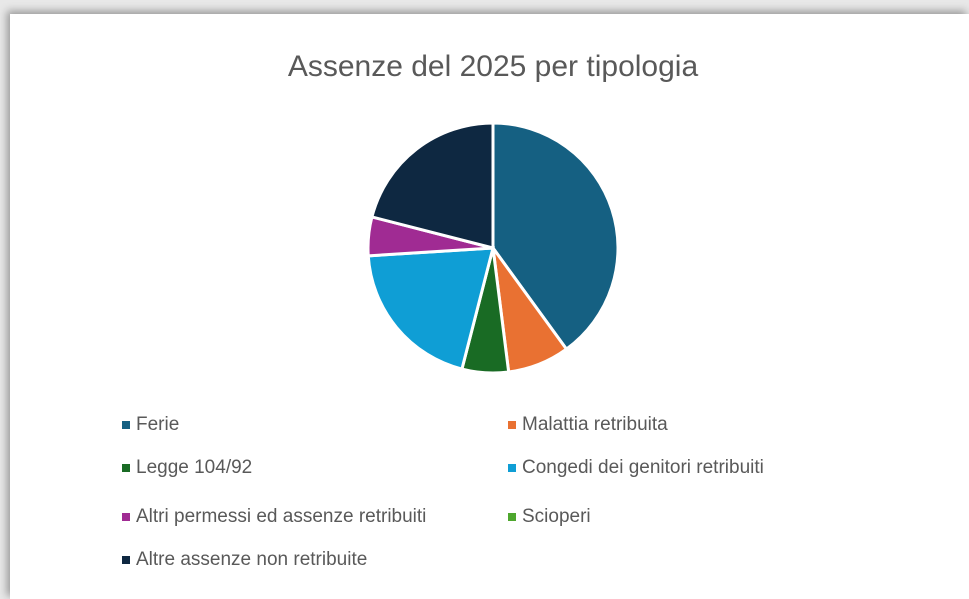 Image resolution: width=969 pixels, height=599 pixels. Describe the element at coordinates (595, 424) in the screenshot. I see `legend-label: Malattia retribuita` at that location.